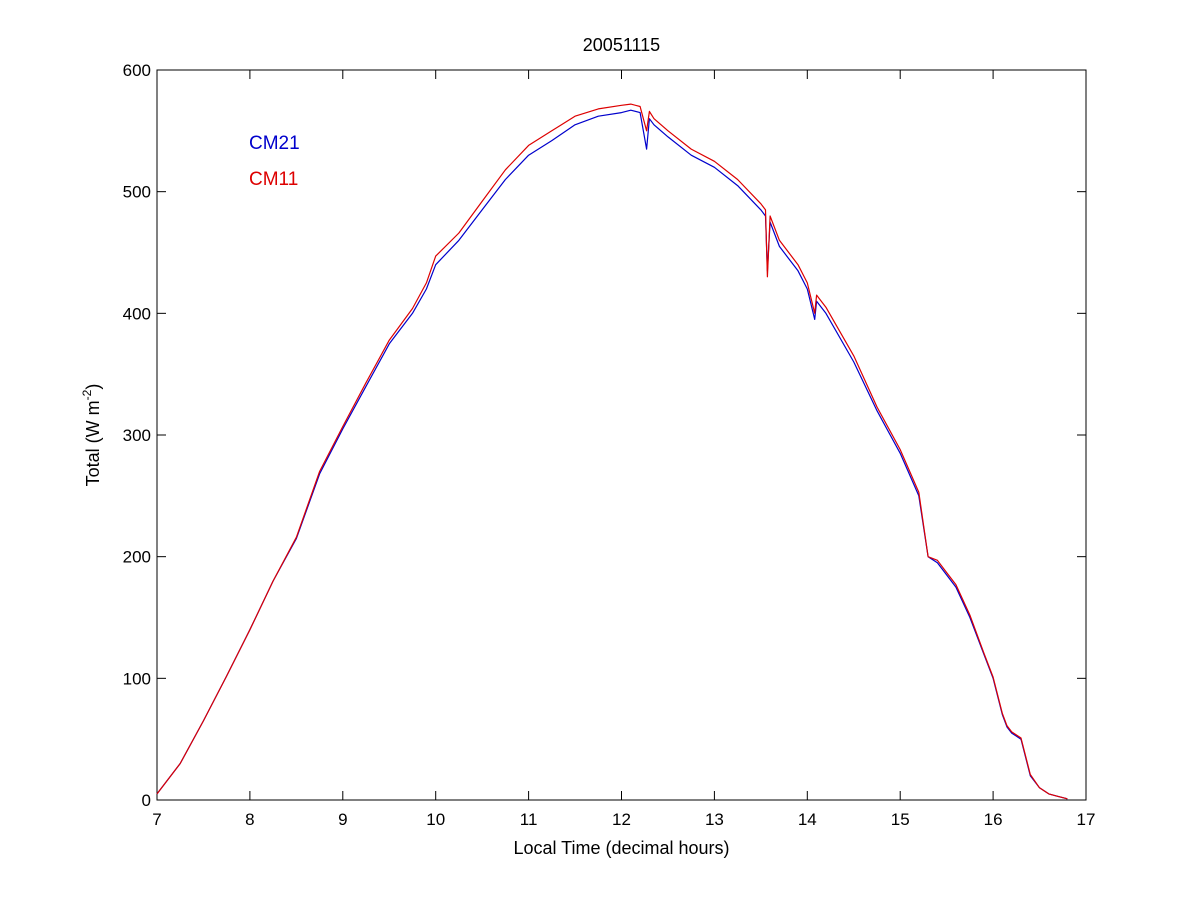  I want to click on y-tick-label: 200, so click(137, 557).